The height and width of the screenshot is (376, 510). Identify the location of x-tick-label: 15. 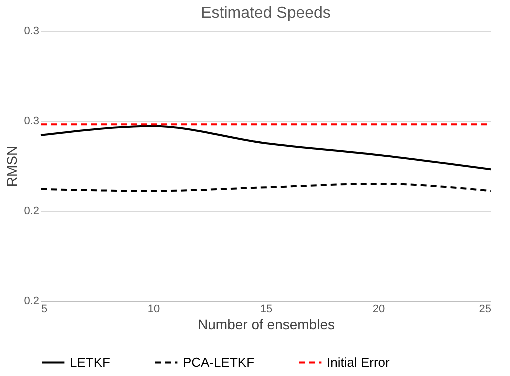
(266, 310).